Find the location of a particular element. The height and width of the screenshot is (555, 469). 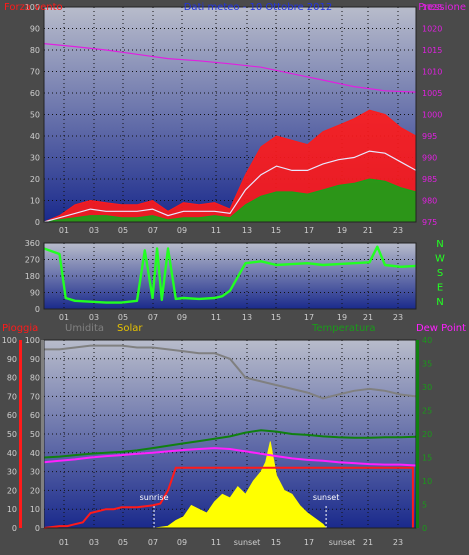

direction-xtick: 21 is located at coordinates (368, 317).